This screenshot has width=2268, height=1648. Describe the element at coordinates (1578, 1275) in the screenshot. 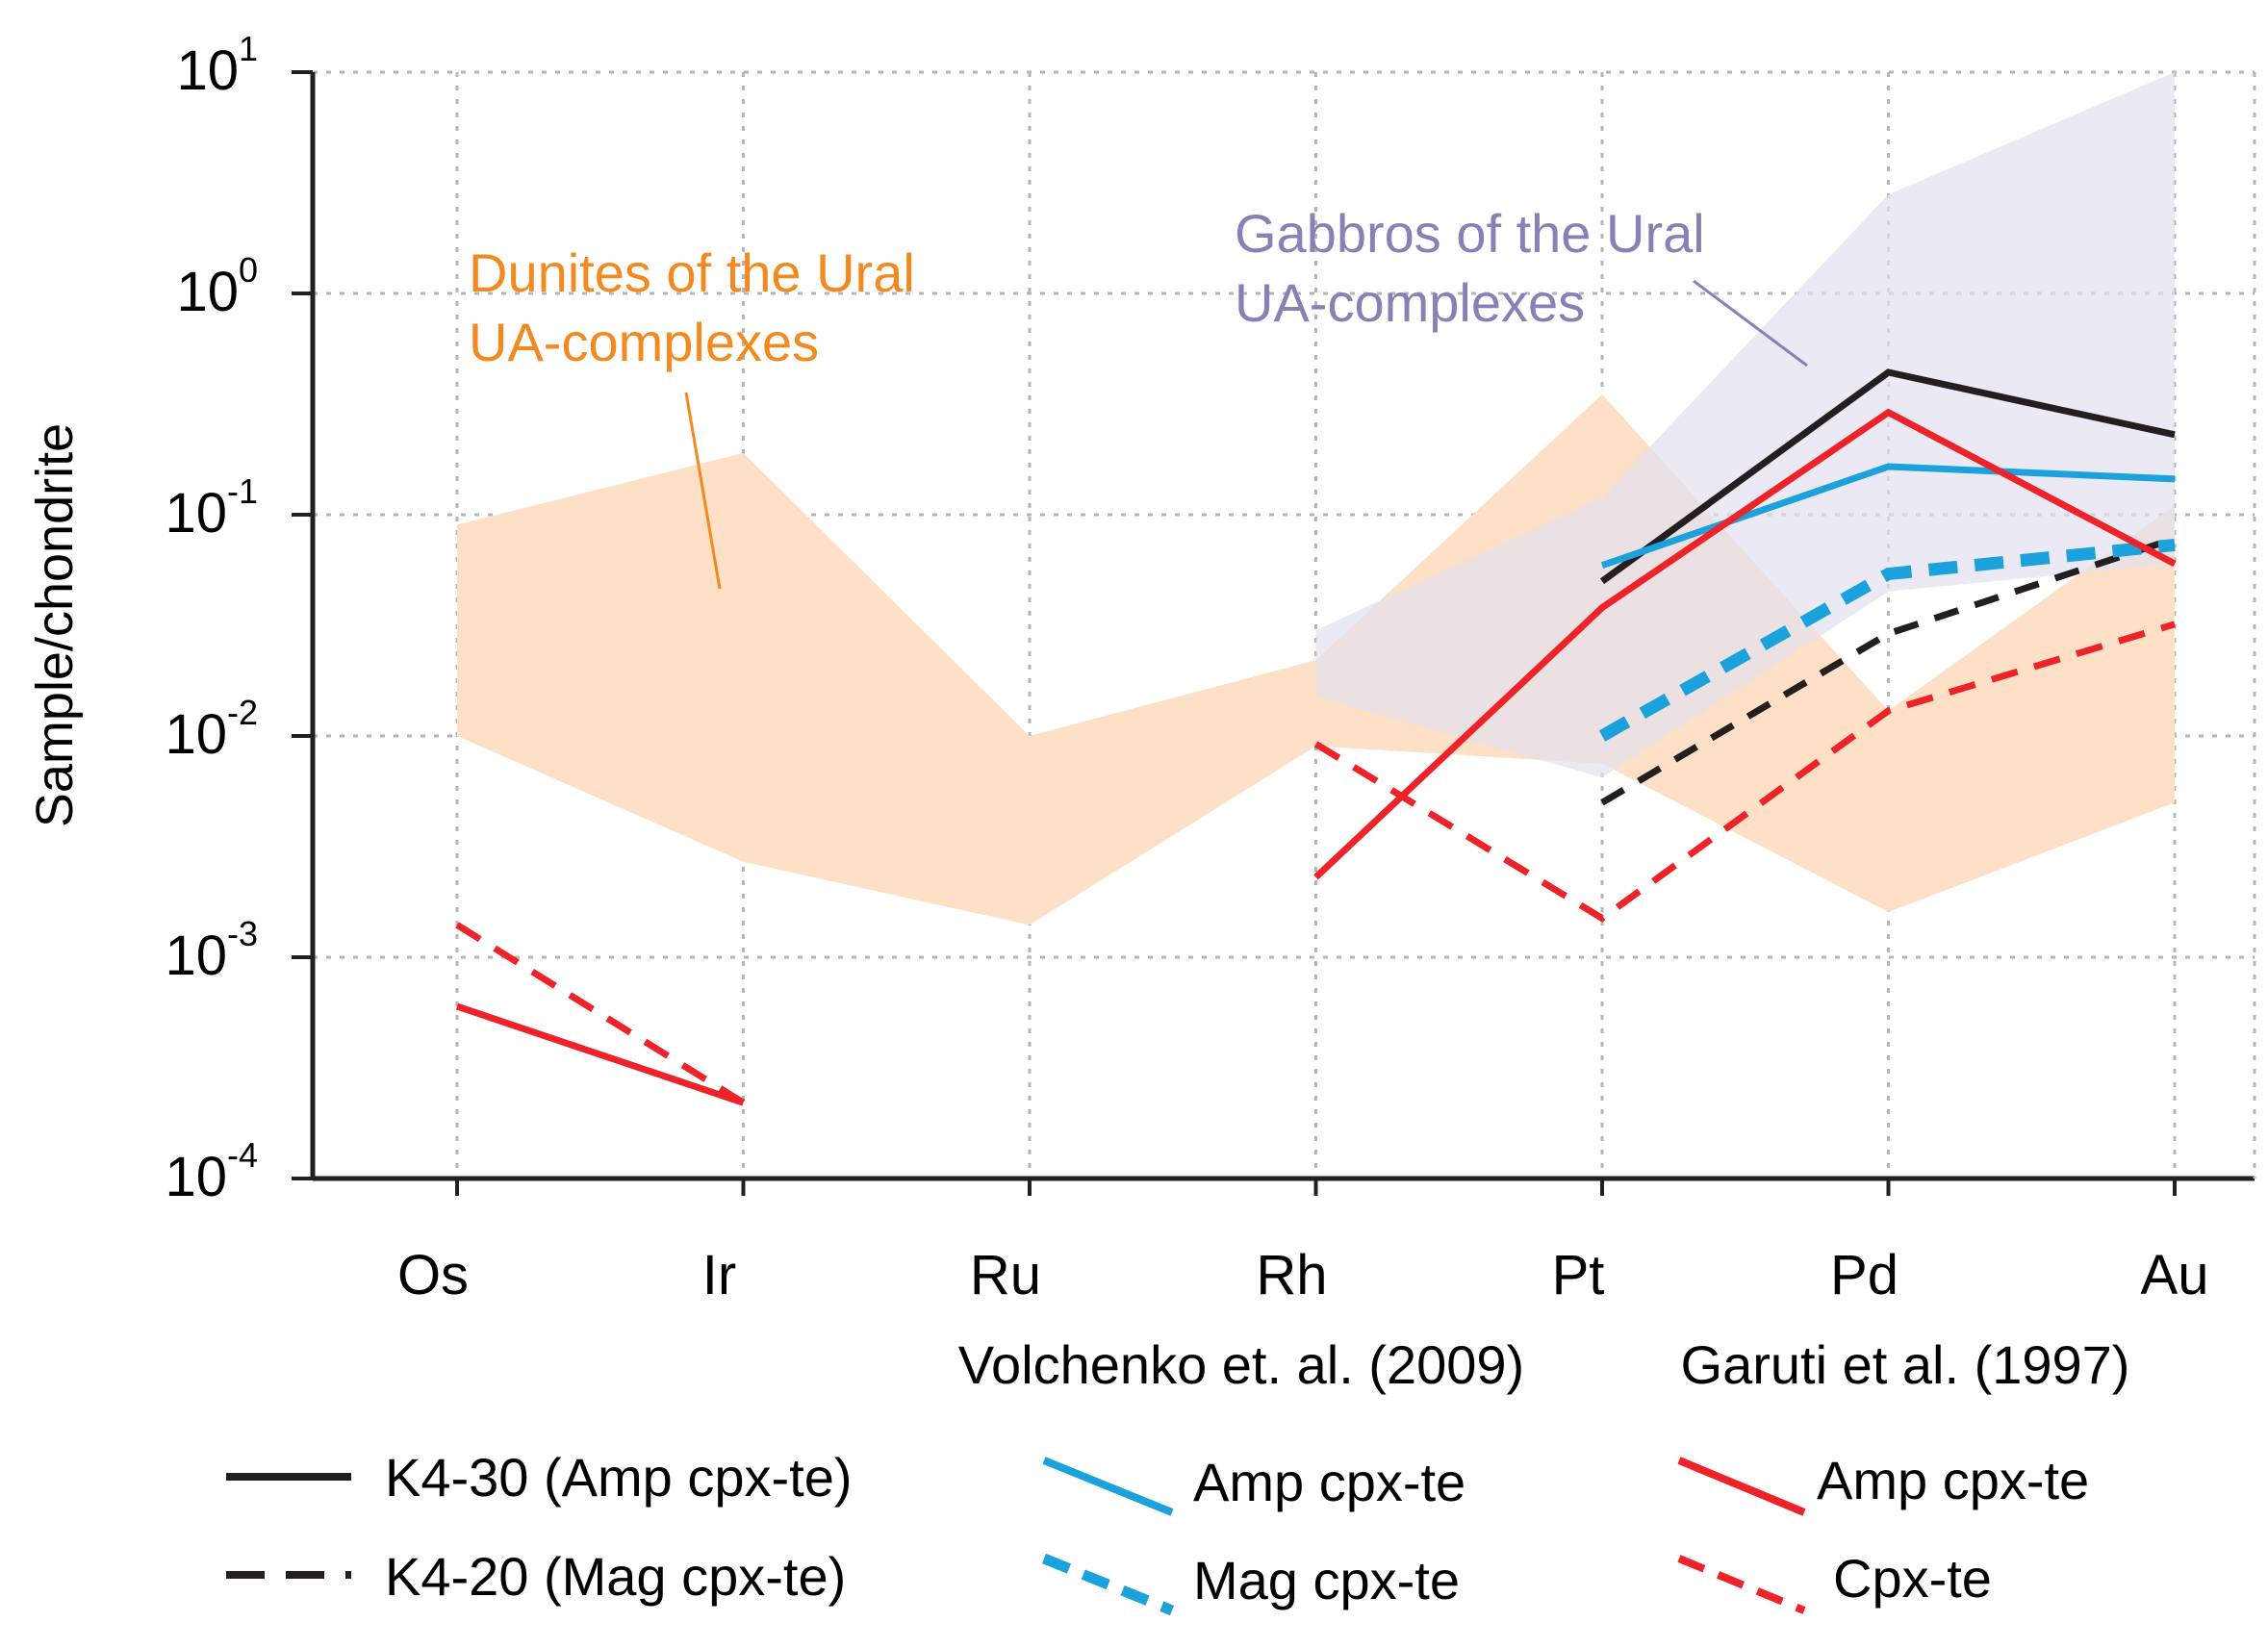

I see `x-tick-label-pt: Pt` at that location.